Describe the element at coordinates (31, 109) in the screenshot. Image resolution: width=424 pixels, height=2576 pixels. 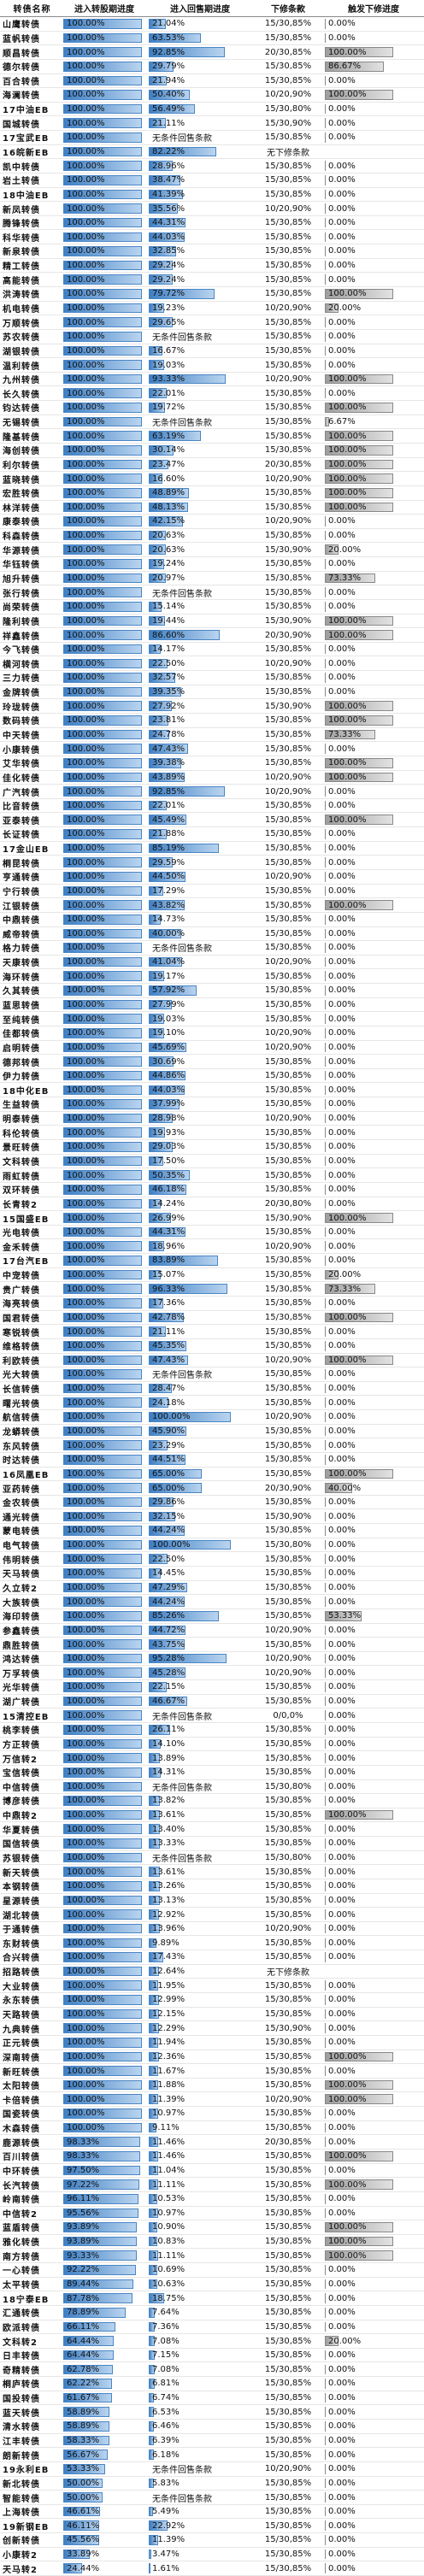
I see `table-cell: 17中油EB` at that location.